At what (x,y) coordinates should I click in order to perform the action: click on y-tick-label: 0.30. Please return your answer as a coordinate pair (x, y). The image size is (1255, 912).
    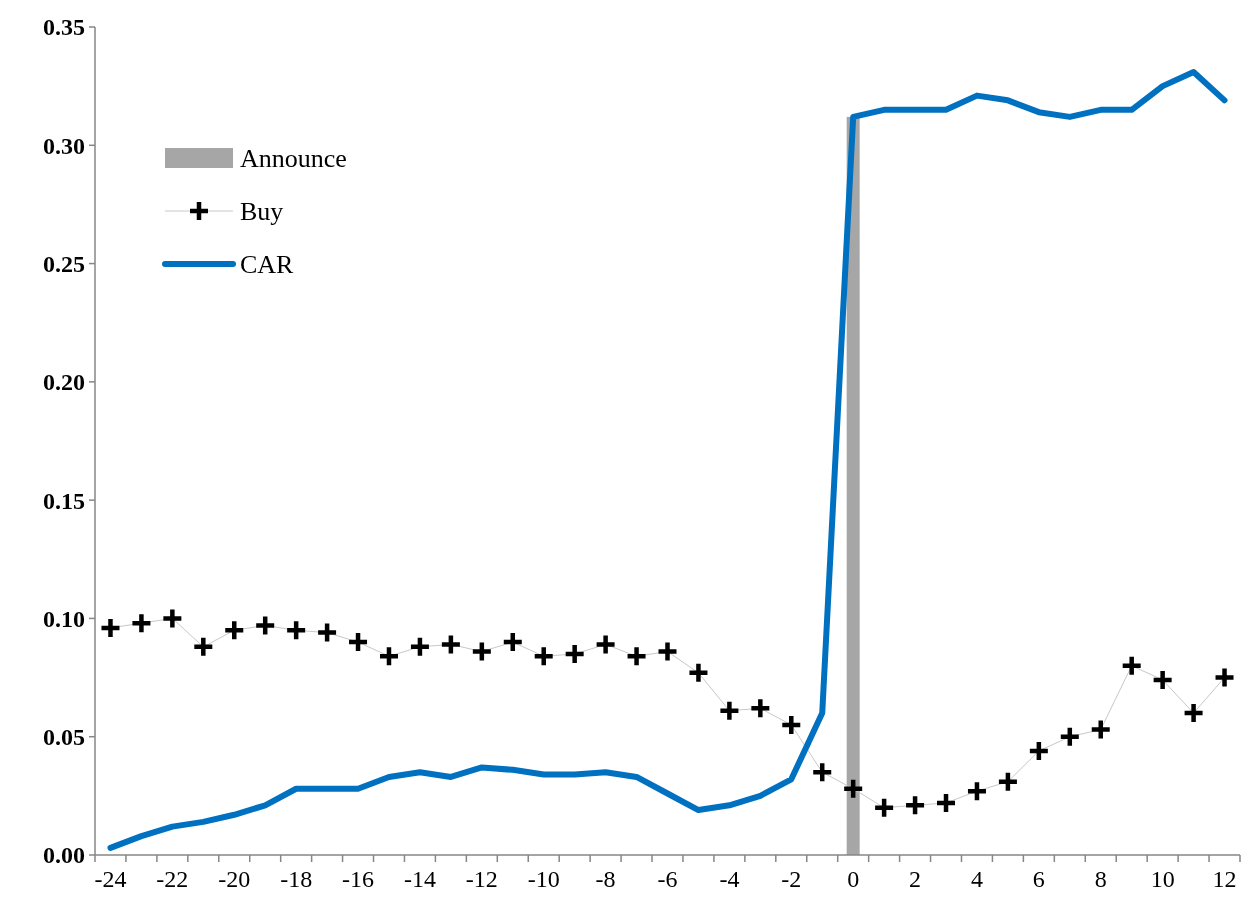
    Looking at the image, I should click on (64, 145).